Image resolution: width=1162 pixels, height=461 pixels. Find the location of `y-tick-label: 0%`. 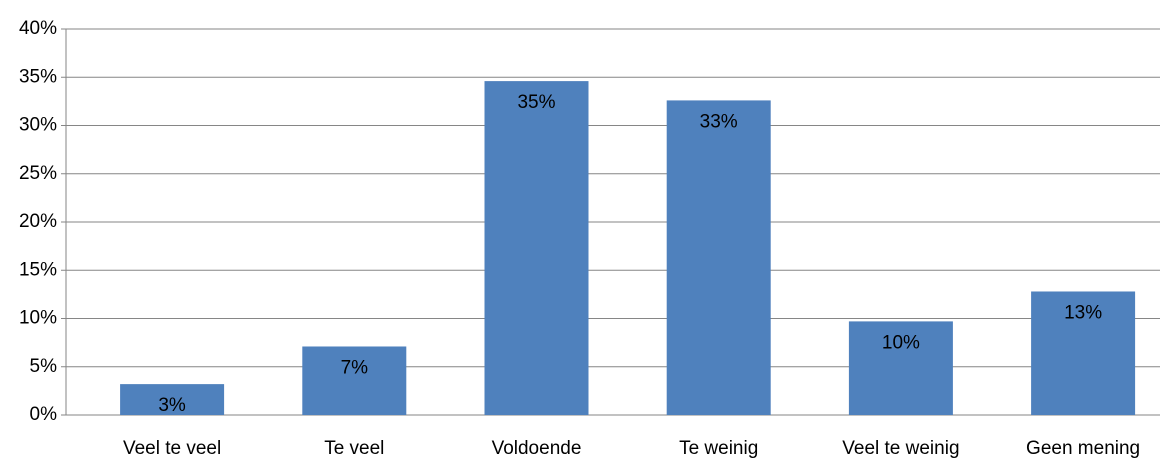

y-tick-label: 0% is located at coordinates (44, 414).